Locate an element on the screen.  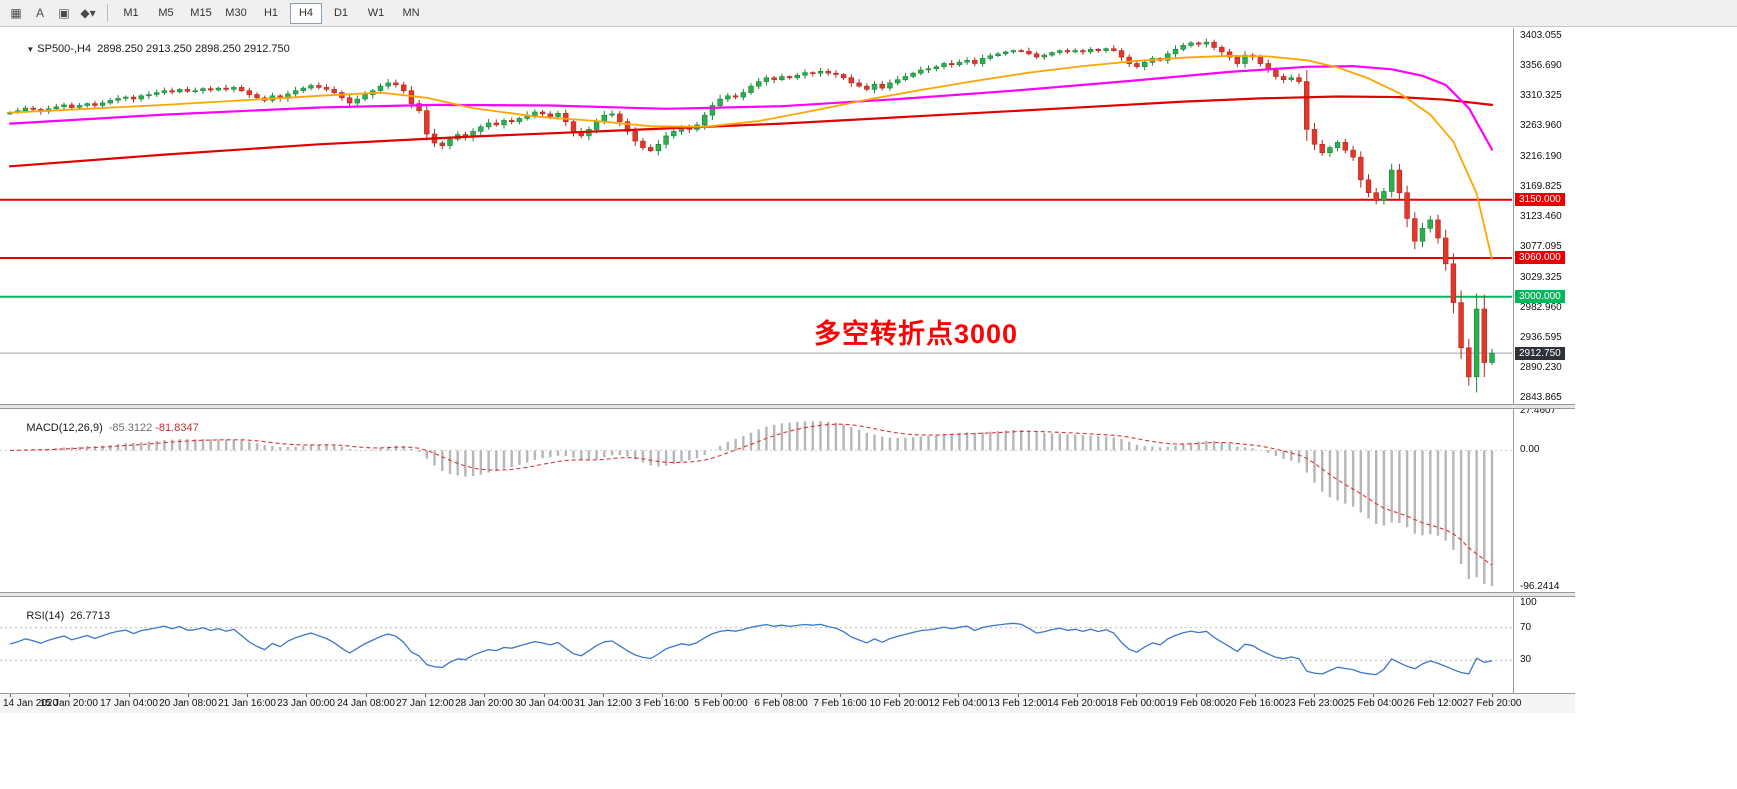
price-level-badge: 3060.000 is located at coordinates (1540, 258).